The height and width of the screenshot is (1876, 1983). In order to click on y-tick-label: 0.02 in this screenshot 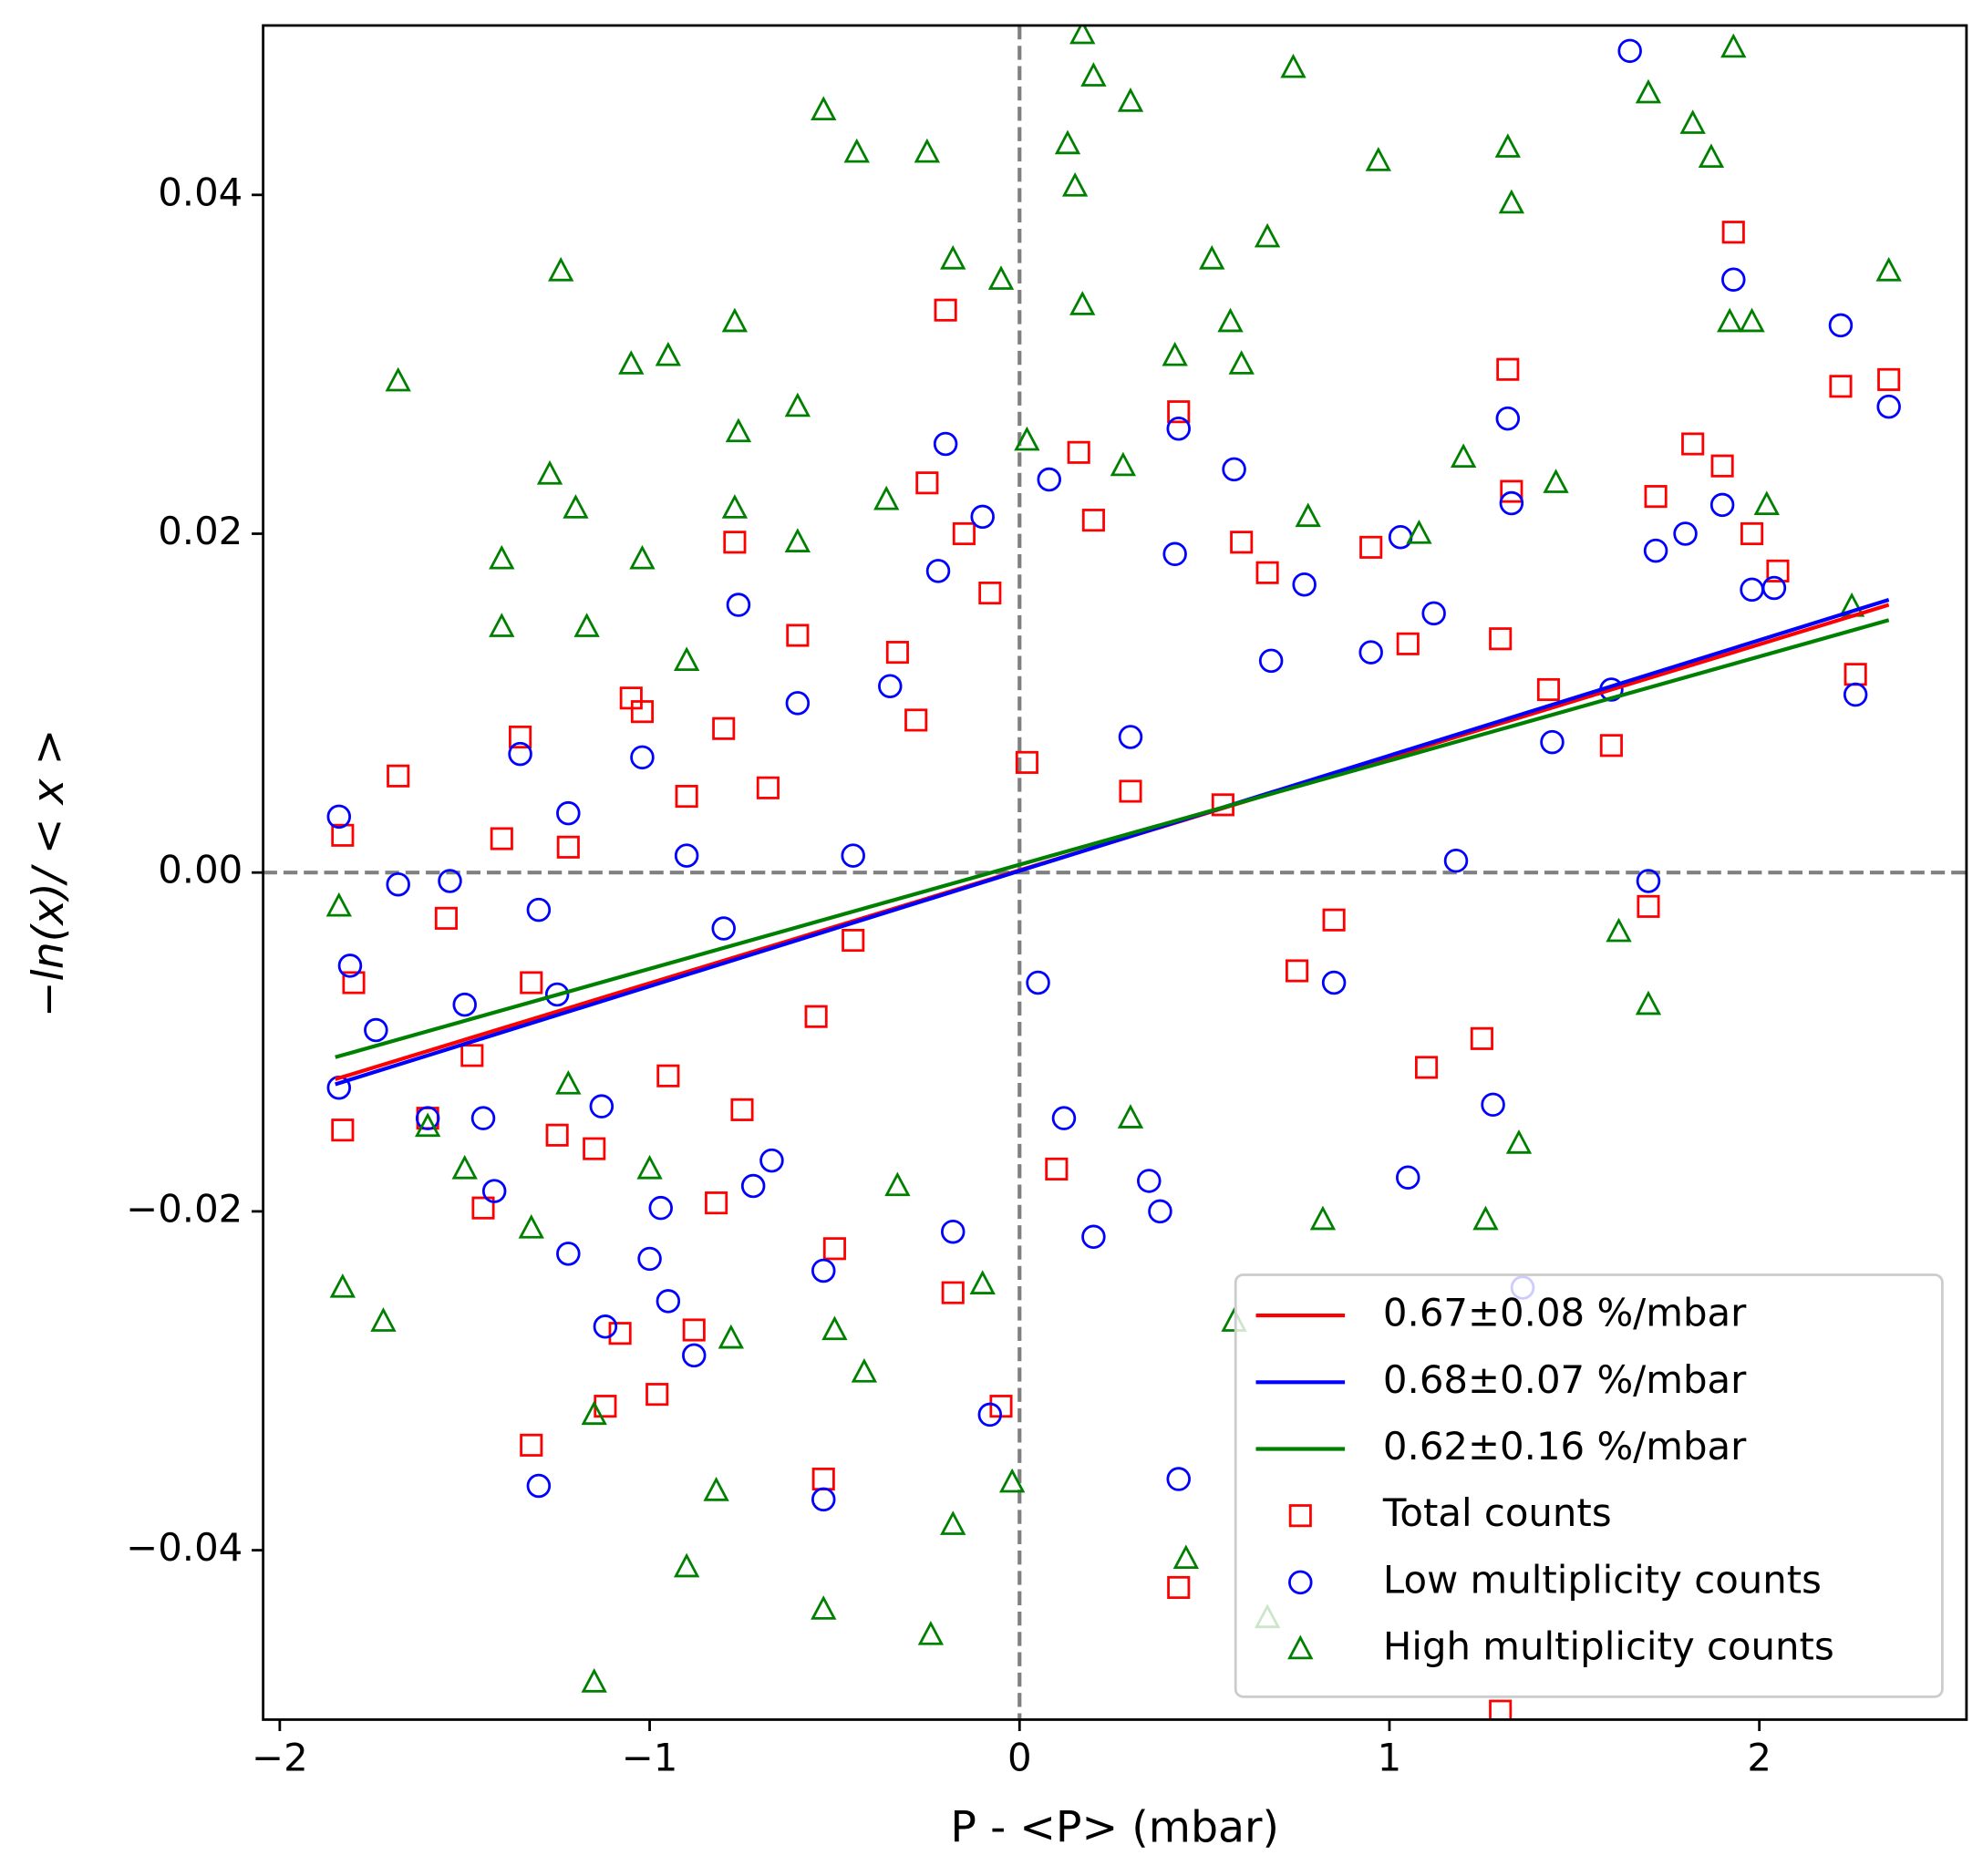, I will do `click(200, 531)`.